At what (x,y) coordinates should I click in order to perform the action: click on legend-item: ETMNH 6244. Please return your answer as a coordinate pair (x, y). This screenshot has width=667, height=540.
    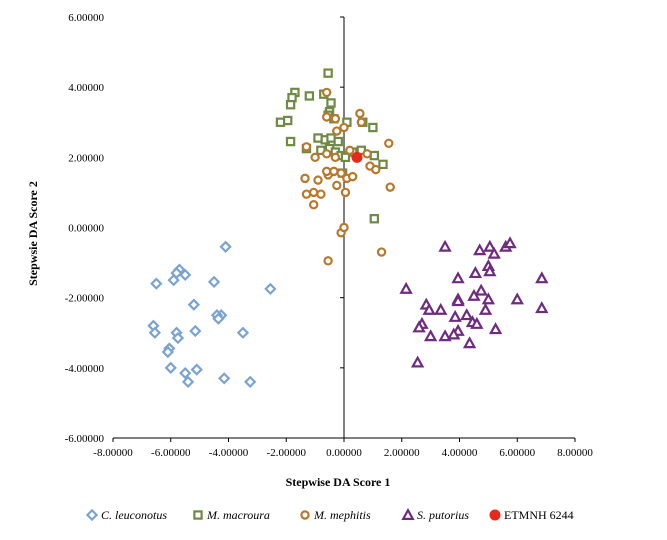
    Looking at the image, I should click on (531, 515).